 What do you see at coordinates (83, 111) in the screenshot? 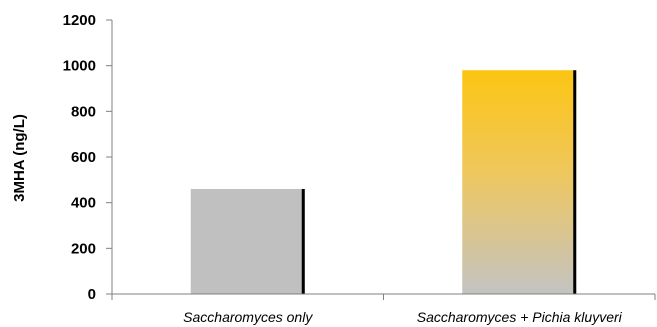
I see `y-tick-label: 800` at bounding box center [83, 111].